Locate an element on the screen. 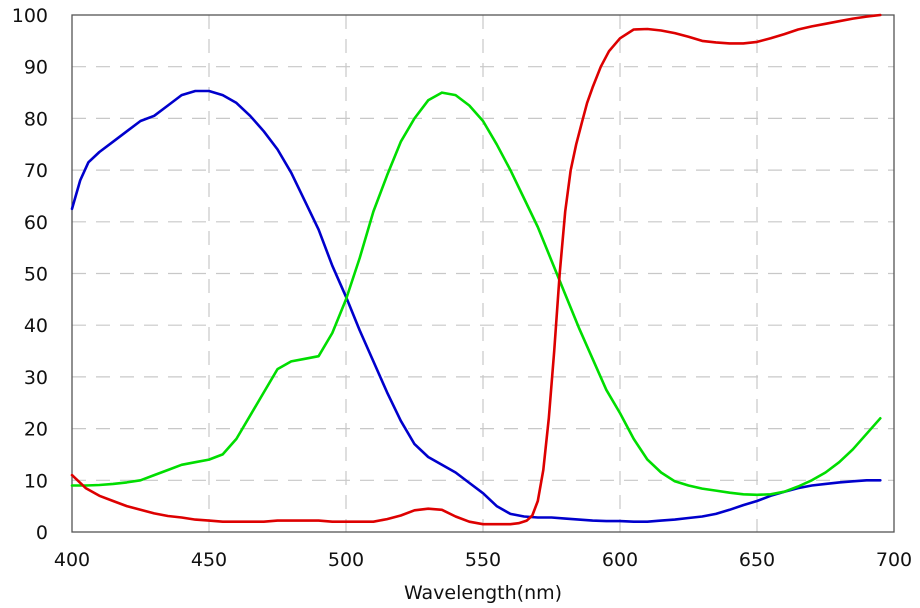 The image size is (920, 608). x-axis-title: Wavelength(nm) is located at coordinates (483, 593).